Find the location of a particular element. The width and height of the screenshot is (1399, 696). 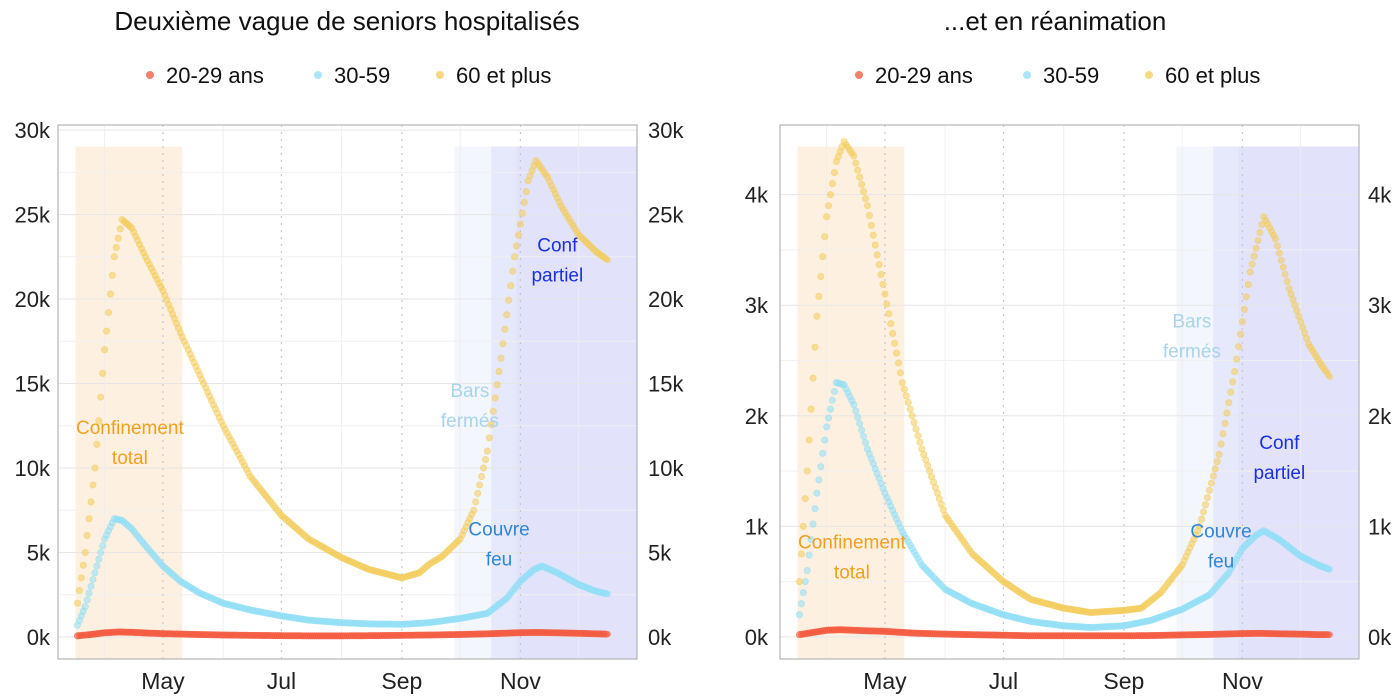

legend-swatch is located at coordinates (440, 75).